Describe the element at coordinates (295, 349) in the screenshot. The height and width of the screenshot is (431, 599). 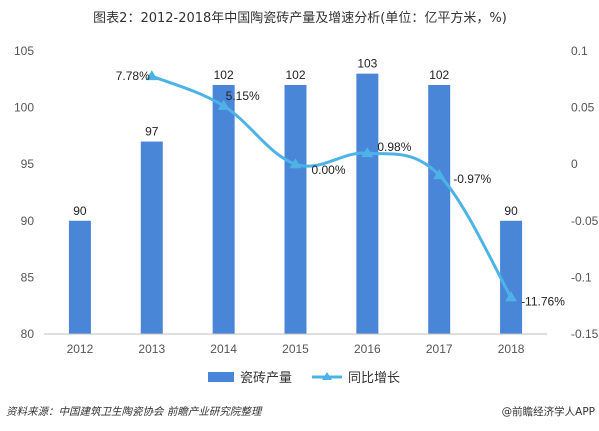
I see `x-tick-label: 2015` at that location.